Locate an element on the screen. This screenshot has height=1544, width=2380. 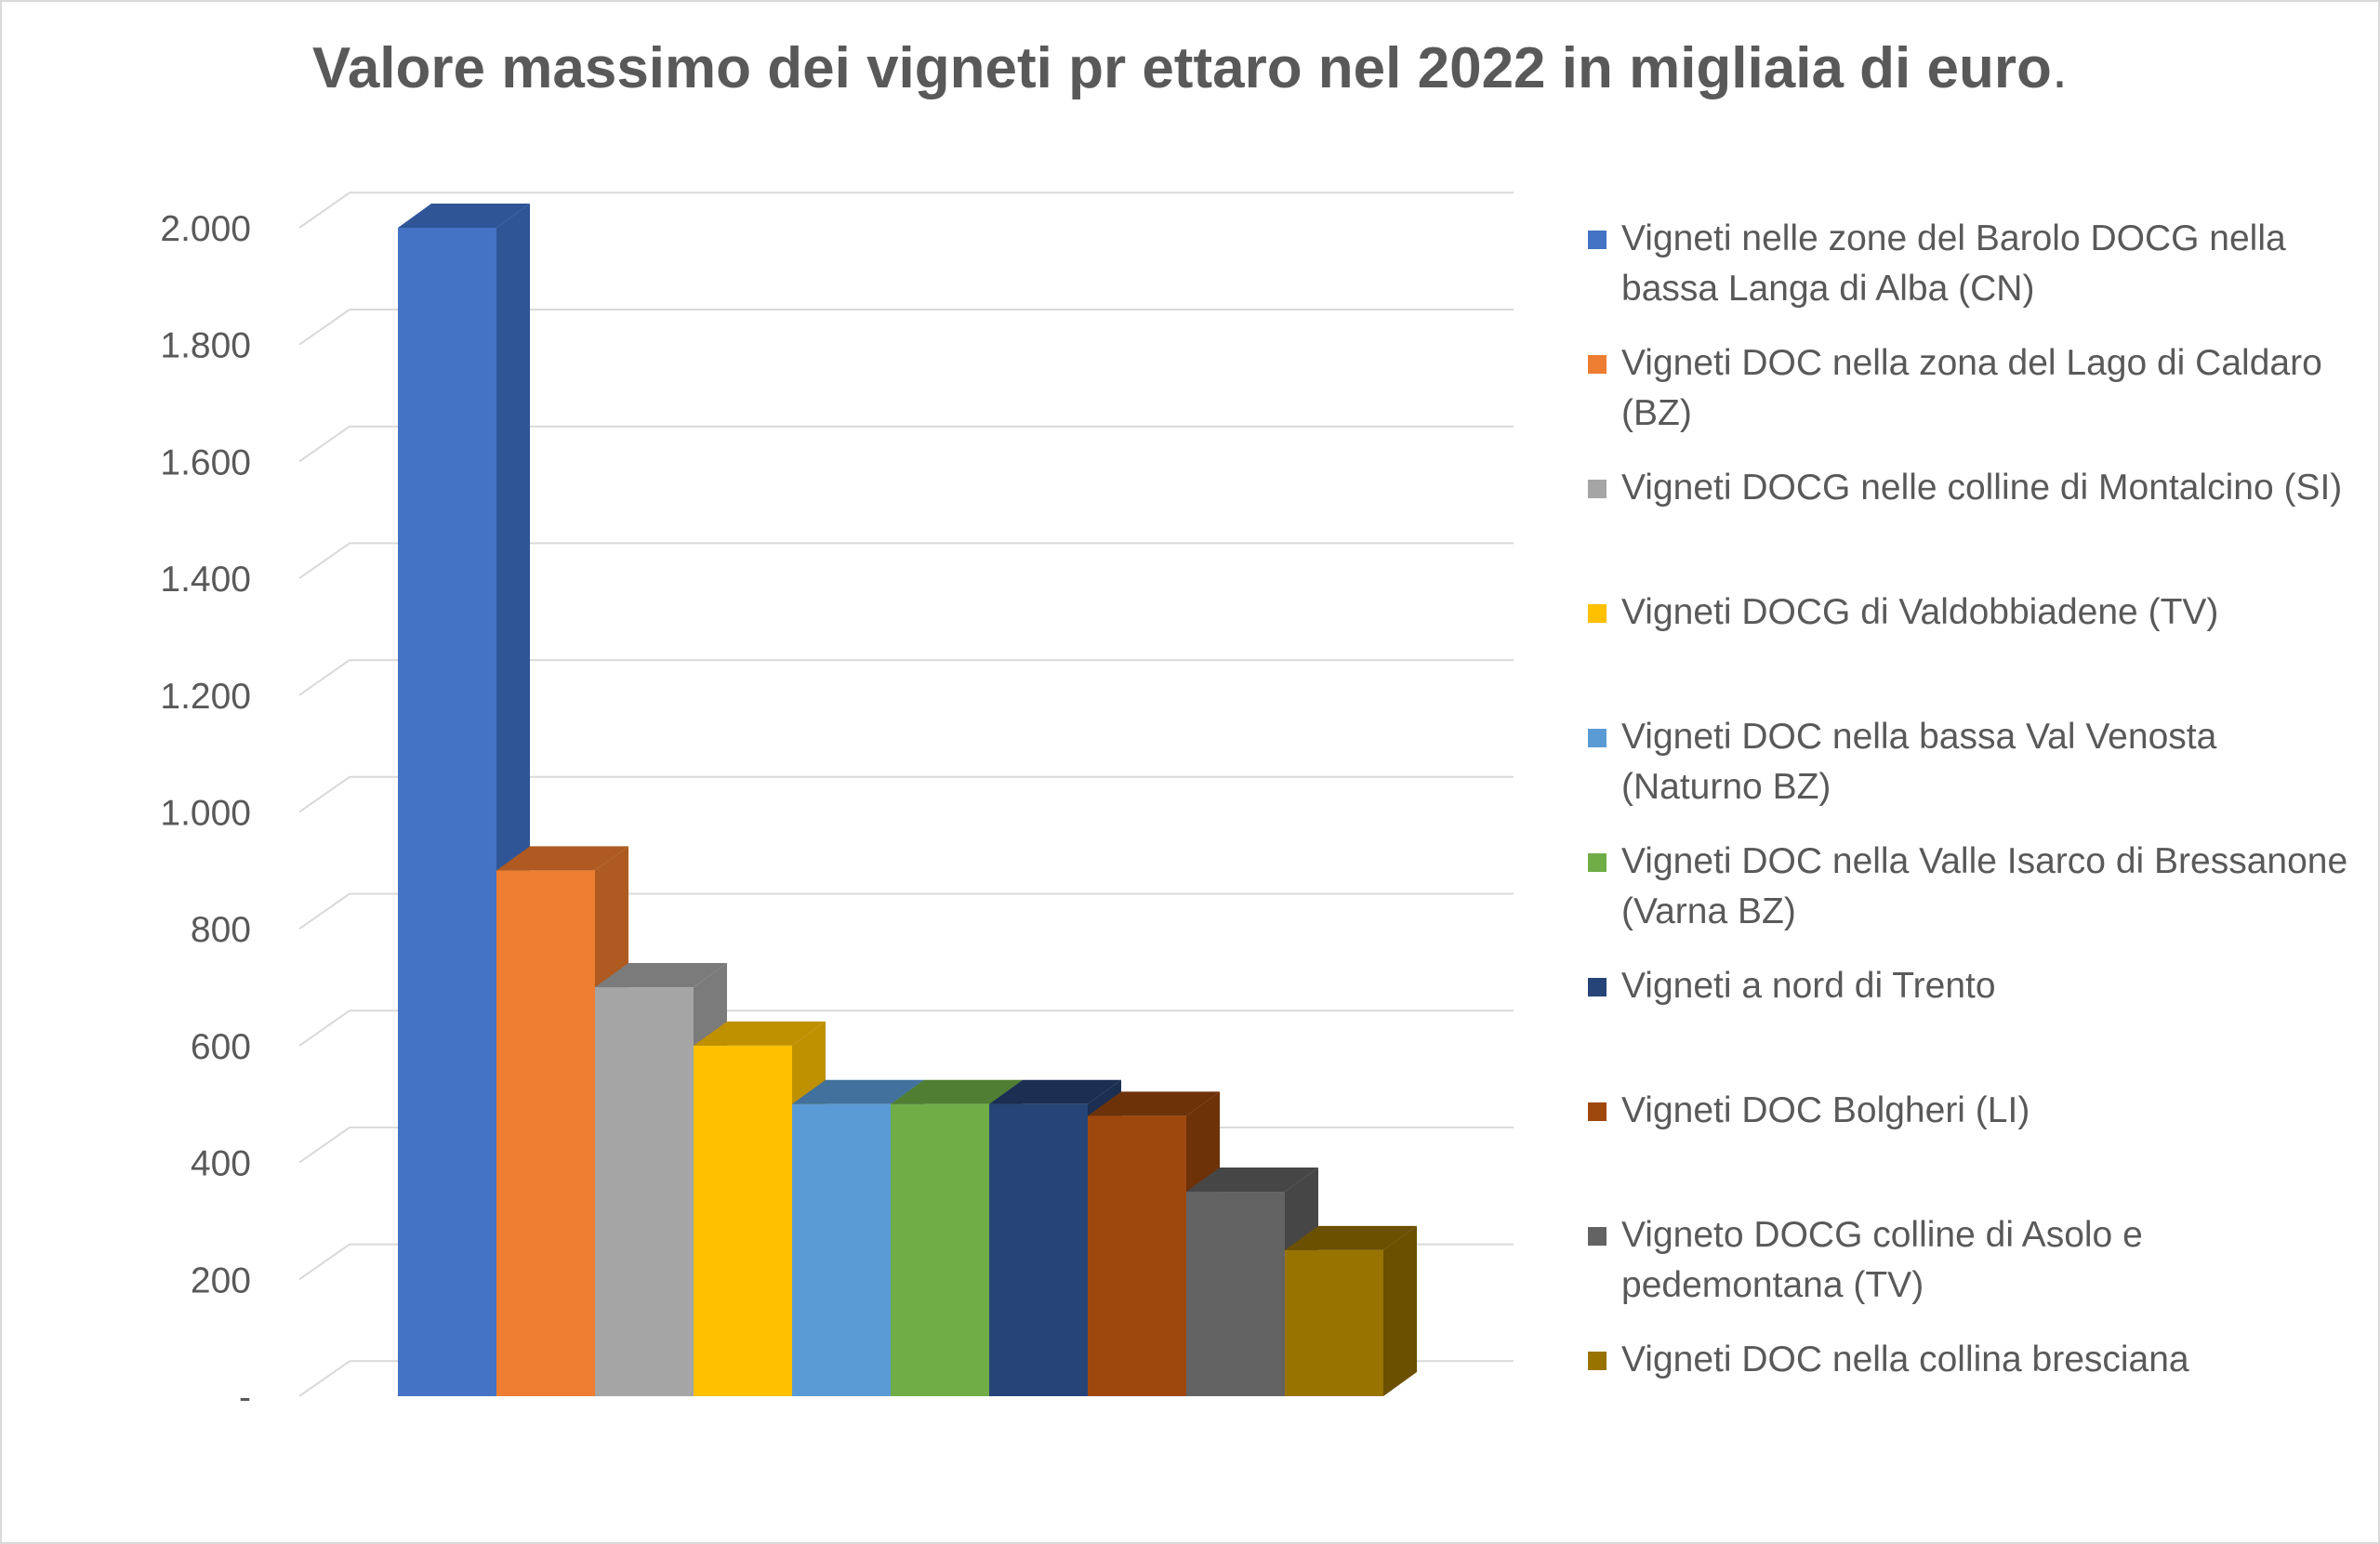
y-tick-label-0: - is located at coordinates (245, 1398).